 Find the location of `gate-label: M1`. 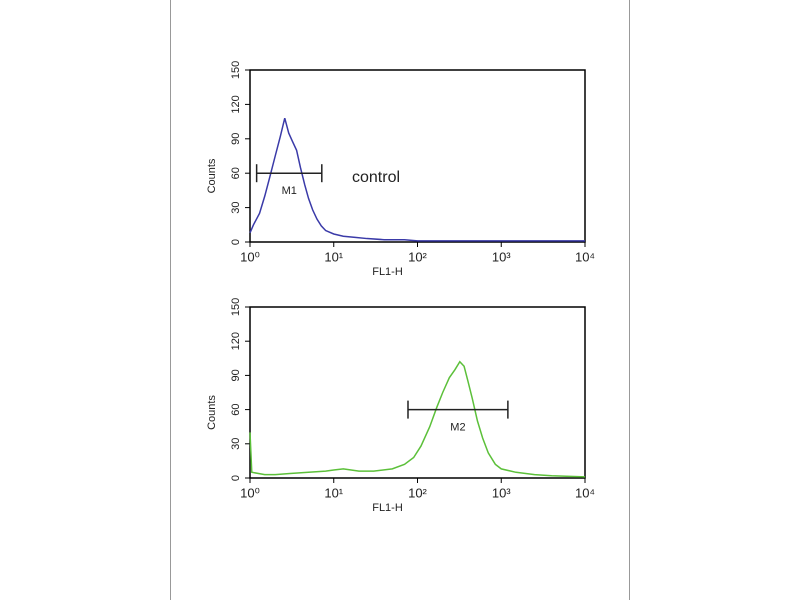

gate-label: M1 is located at coordinates (289, 191).